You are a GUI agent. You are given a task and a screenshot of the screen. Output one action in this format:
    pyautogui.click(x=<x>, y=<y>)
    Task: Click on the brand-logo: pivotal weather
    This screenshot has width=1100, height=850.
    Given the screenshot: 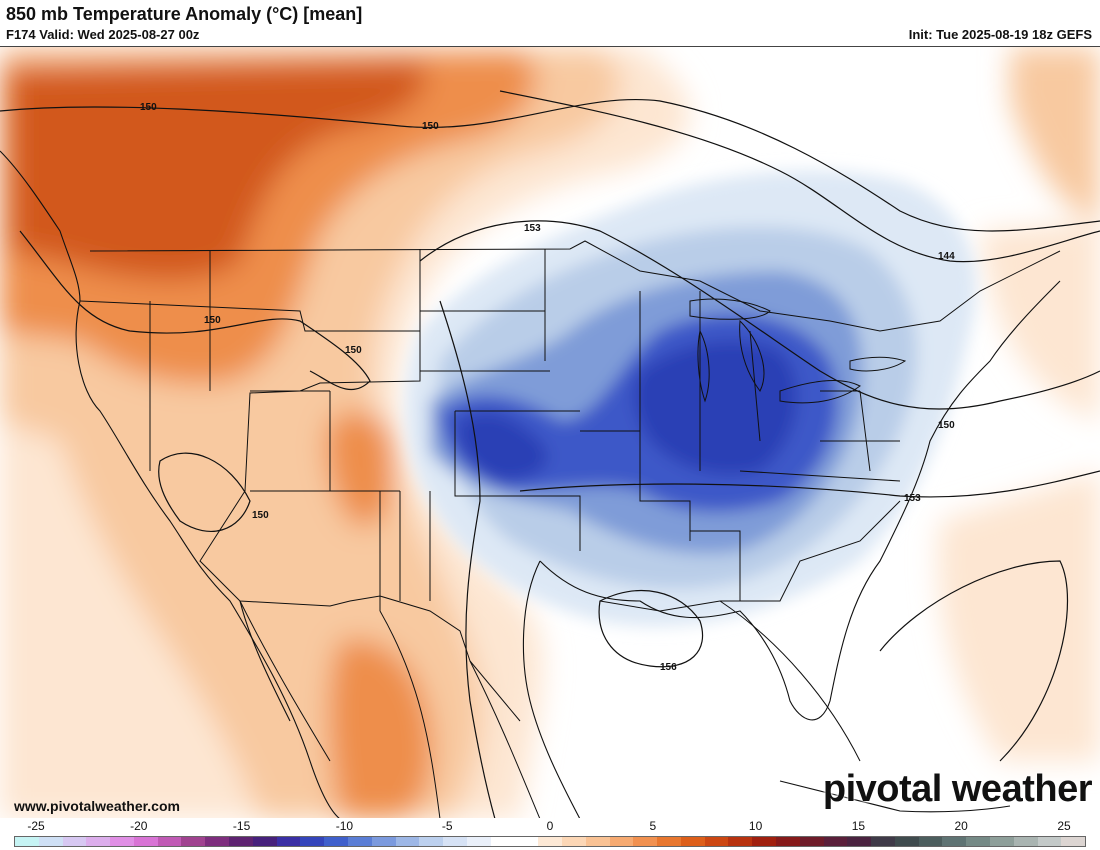 What is the action you would take?
    pyautogui.click(x=957, y=789)
    